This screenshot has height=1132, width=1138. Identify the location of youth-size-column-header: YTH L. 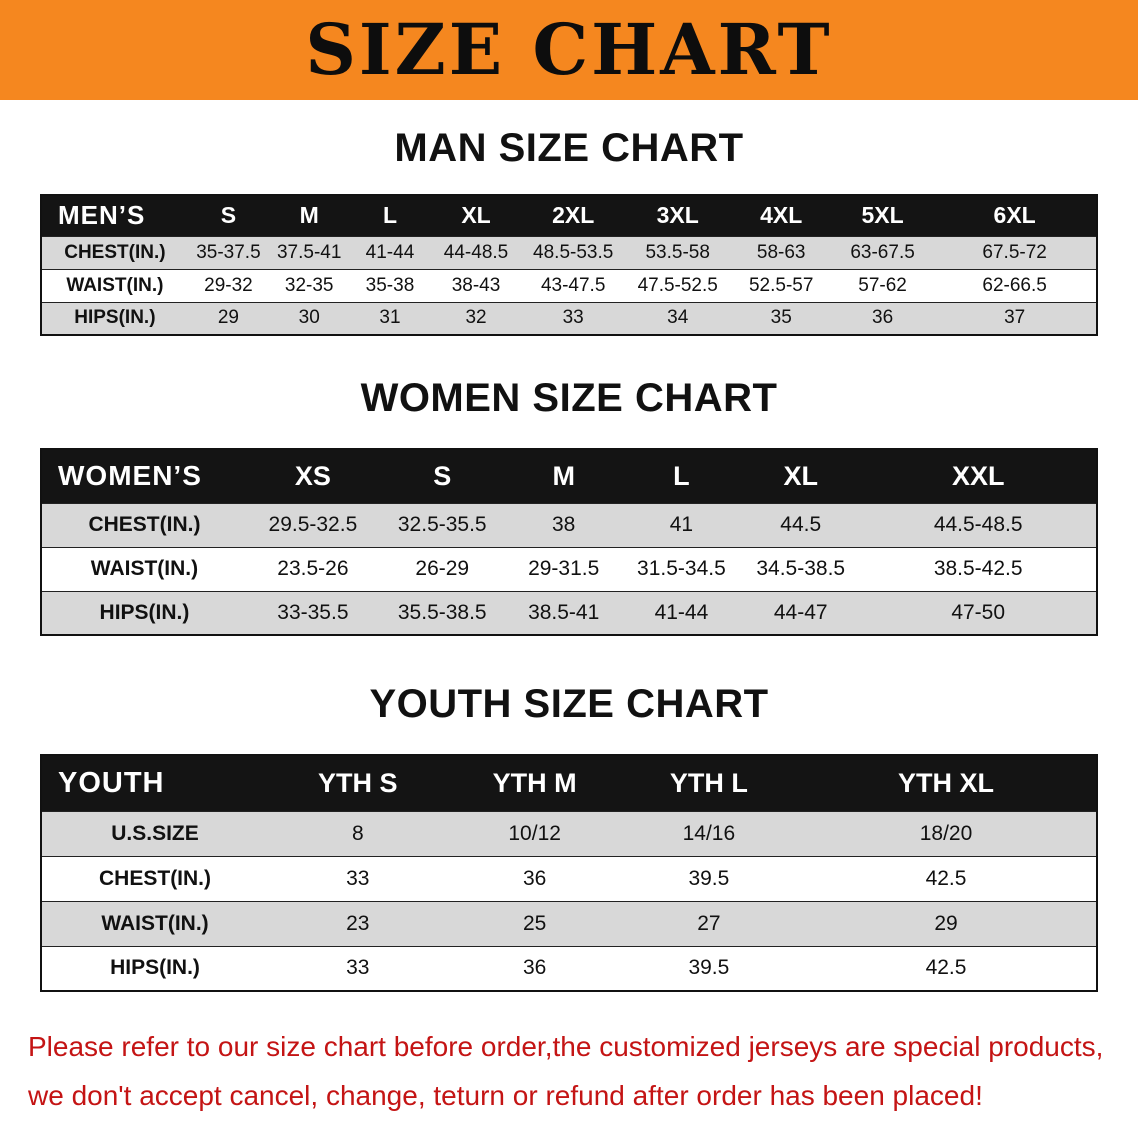
(709, 783).